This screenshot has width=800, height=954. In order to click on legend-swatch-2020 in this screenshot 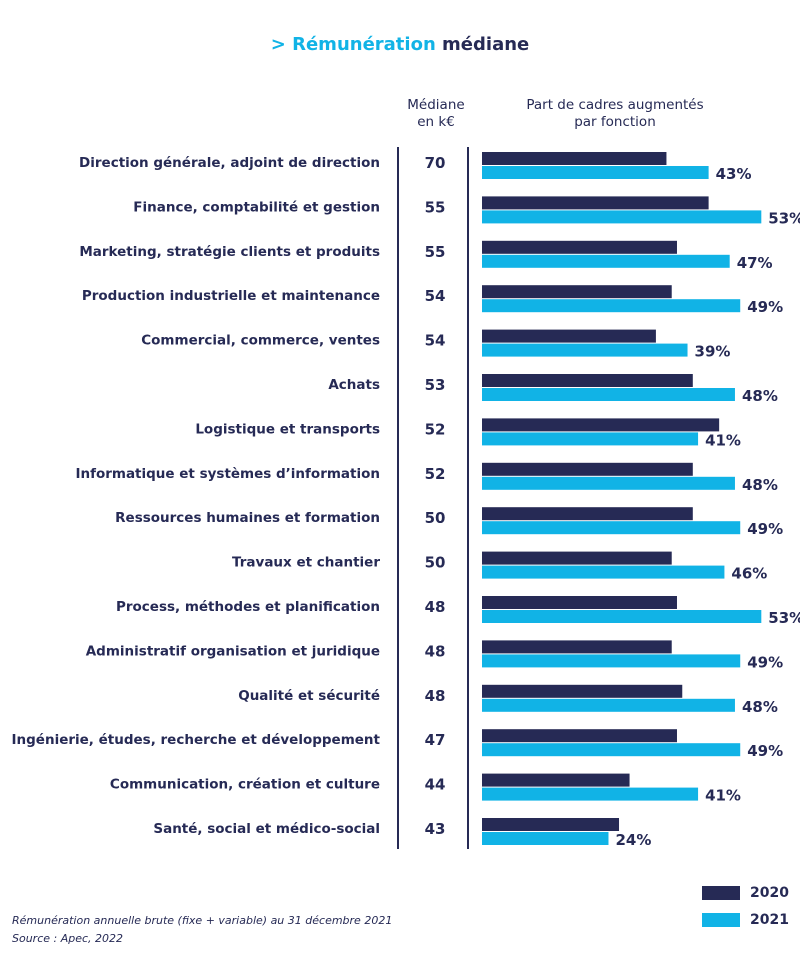, I will do `click(721, 893)`.